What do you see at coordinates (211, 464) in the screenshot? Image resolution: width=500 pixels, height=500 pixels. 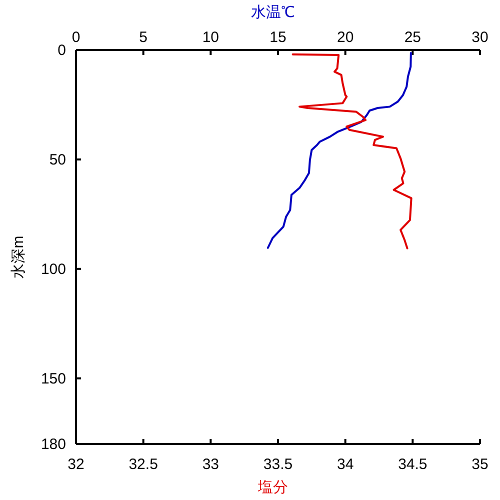 I see `x-tick-label: 33` at bounding box center [211, 464].